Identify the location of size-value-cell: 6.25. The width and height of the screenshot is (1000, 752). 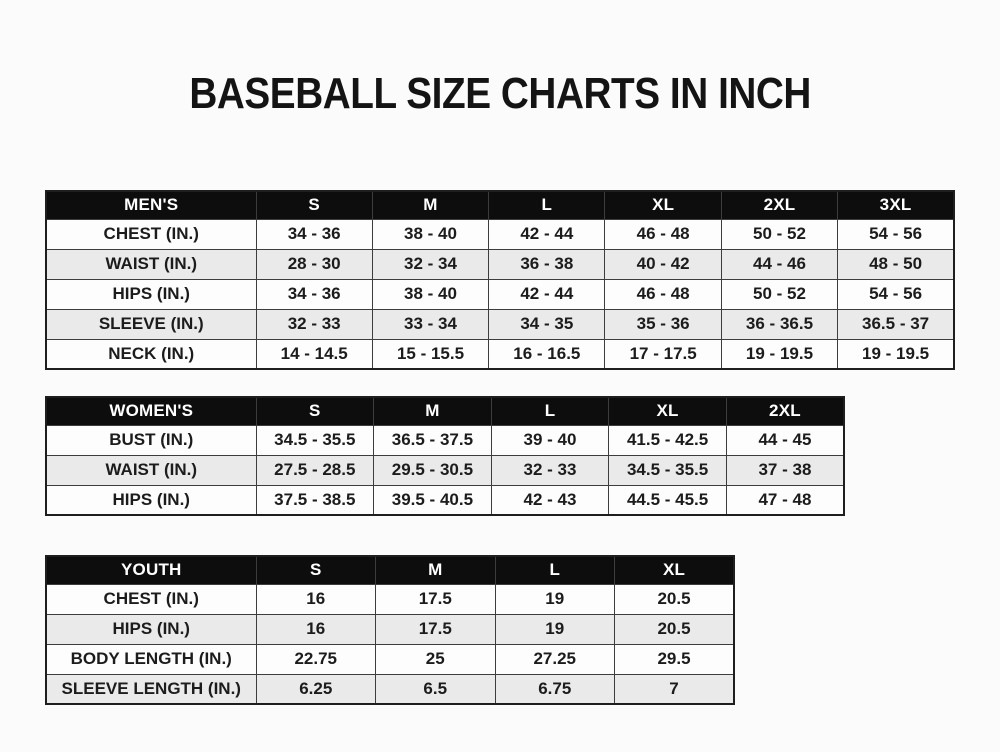
(315, 689).